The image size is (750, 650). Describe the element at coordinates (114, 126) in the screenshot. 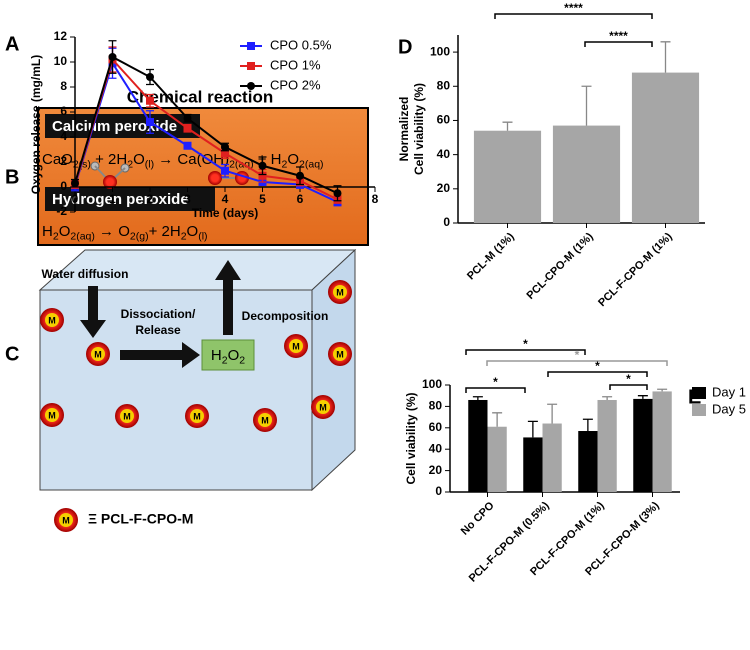

I see `step-name: Calcium peroxide` at that location.